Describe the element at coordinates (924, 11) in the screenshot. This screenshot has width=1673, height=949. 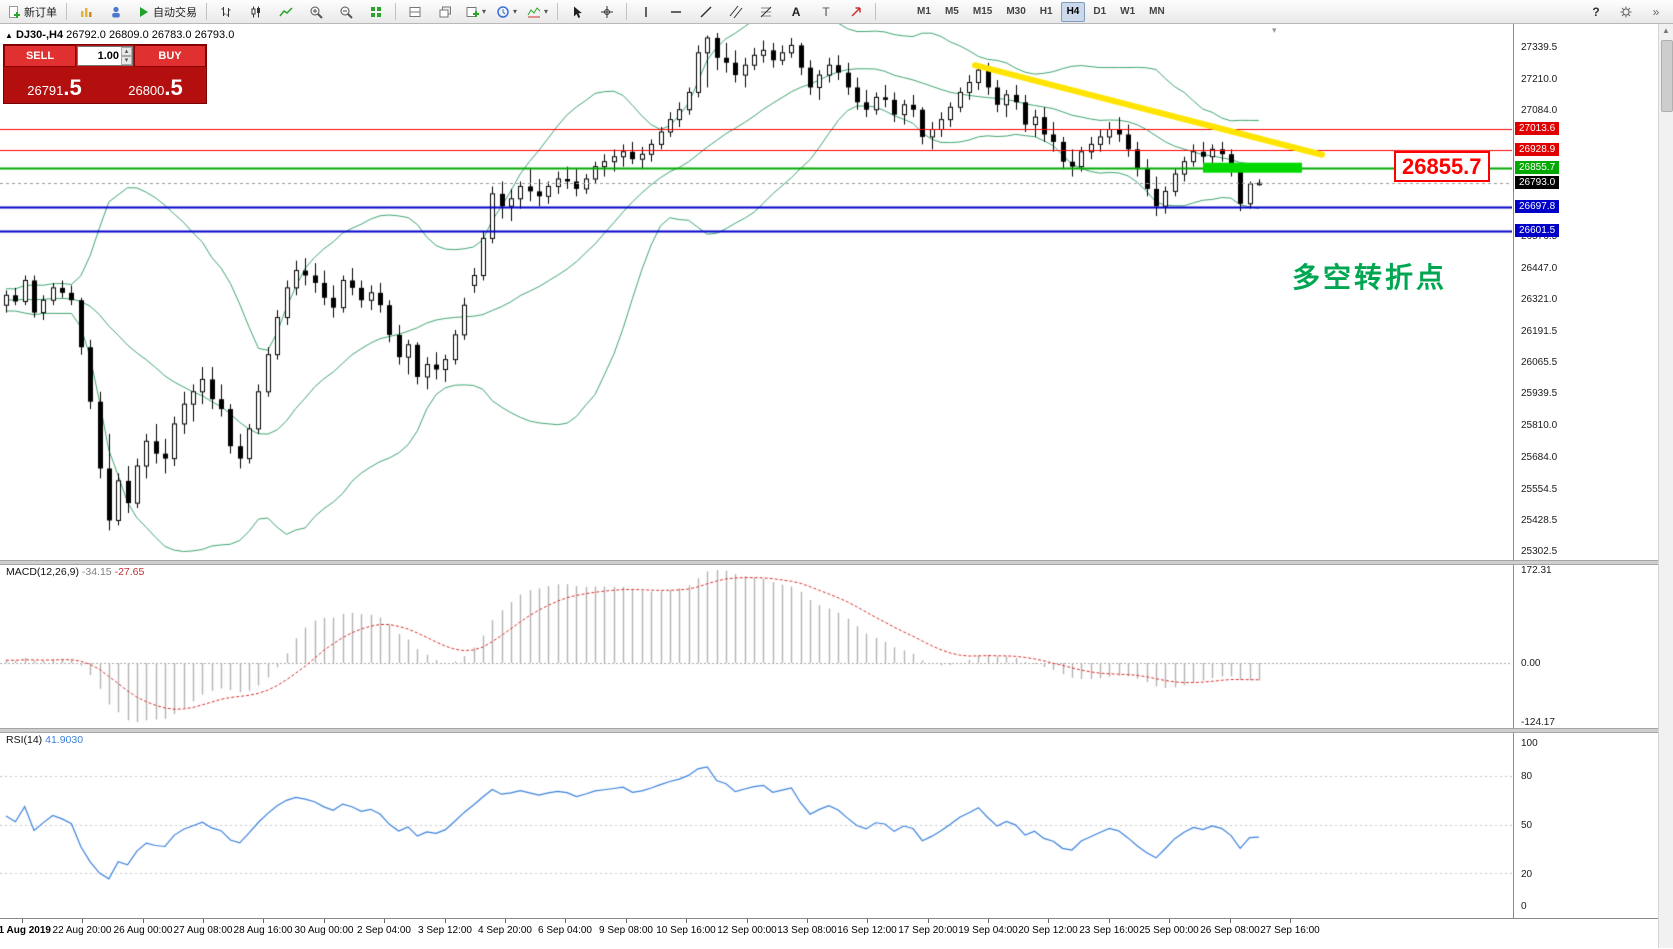
I see `timeframe-m1-button: M1` at that location.